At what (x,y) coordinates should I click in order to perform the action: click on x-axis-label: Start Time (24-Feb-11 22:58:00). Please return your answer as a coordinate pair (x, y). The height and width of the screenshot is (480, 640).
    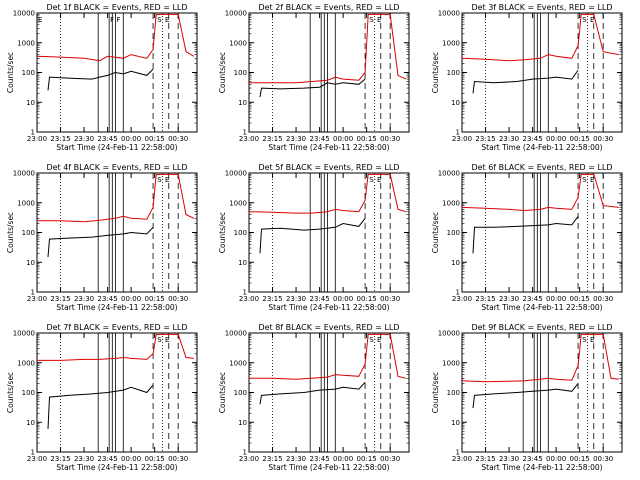
    Looking at the image, I should click on (541, 307).